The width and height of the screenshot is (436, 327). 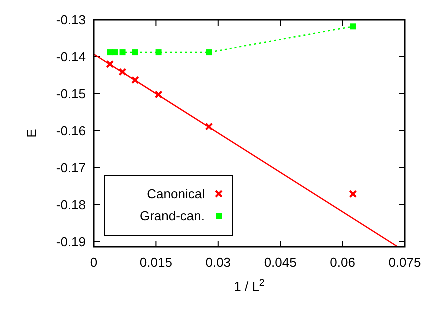 What do you see at coordinates (280, 262) in the screenshot?
I see `x-tick-label: 0.045` at bounding box center [280, 262].